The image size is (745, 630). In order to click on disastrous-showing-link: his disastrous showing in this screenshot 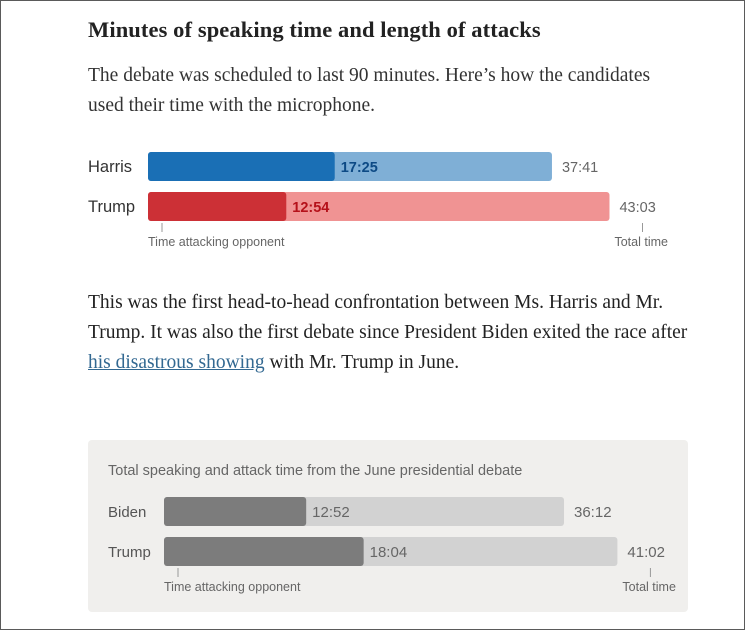, I will do `click(176, 362)`.